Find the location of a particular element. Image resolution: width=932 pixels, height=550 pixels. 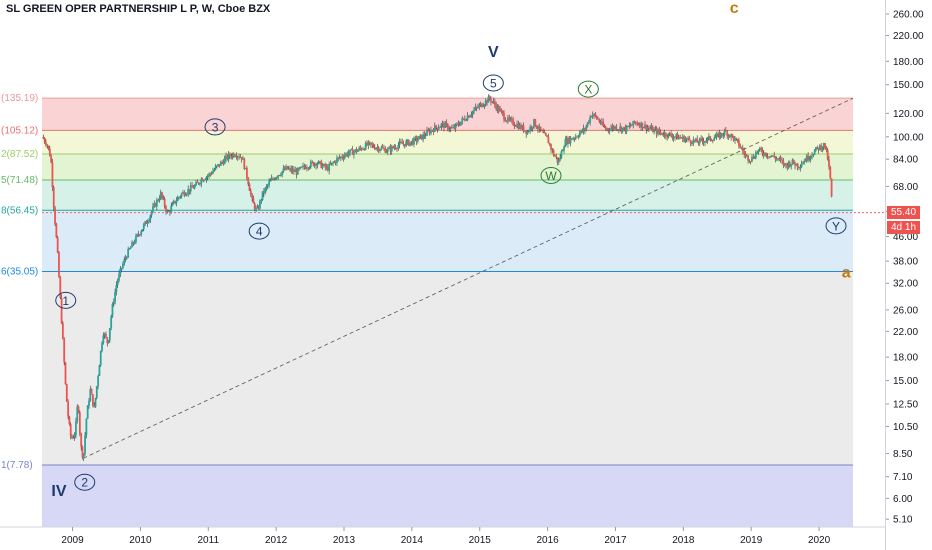

wave-label: 2 is located at coordinates (84, 483).